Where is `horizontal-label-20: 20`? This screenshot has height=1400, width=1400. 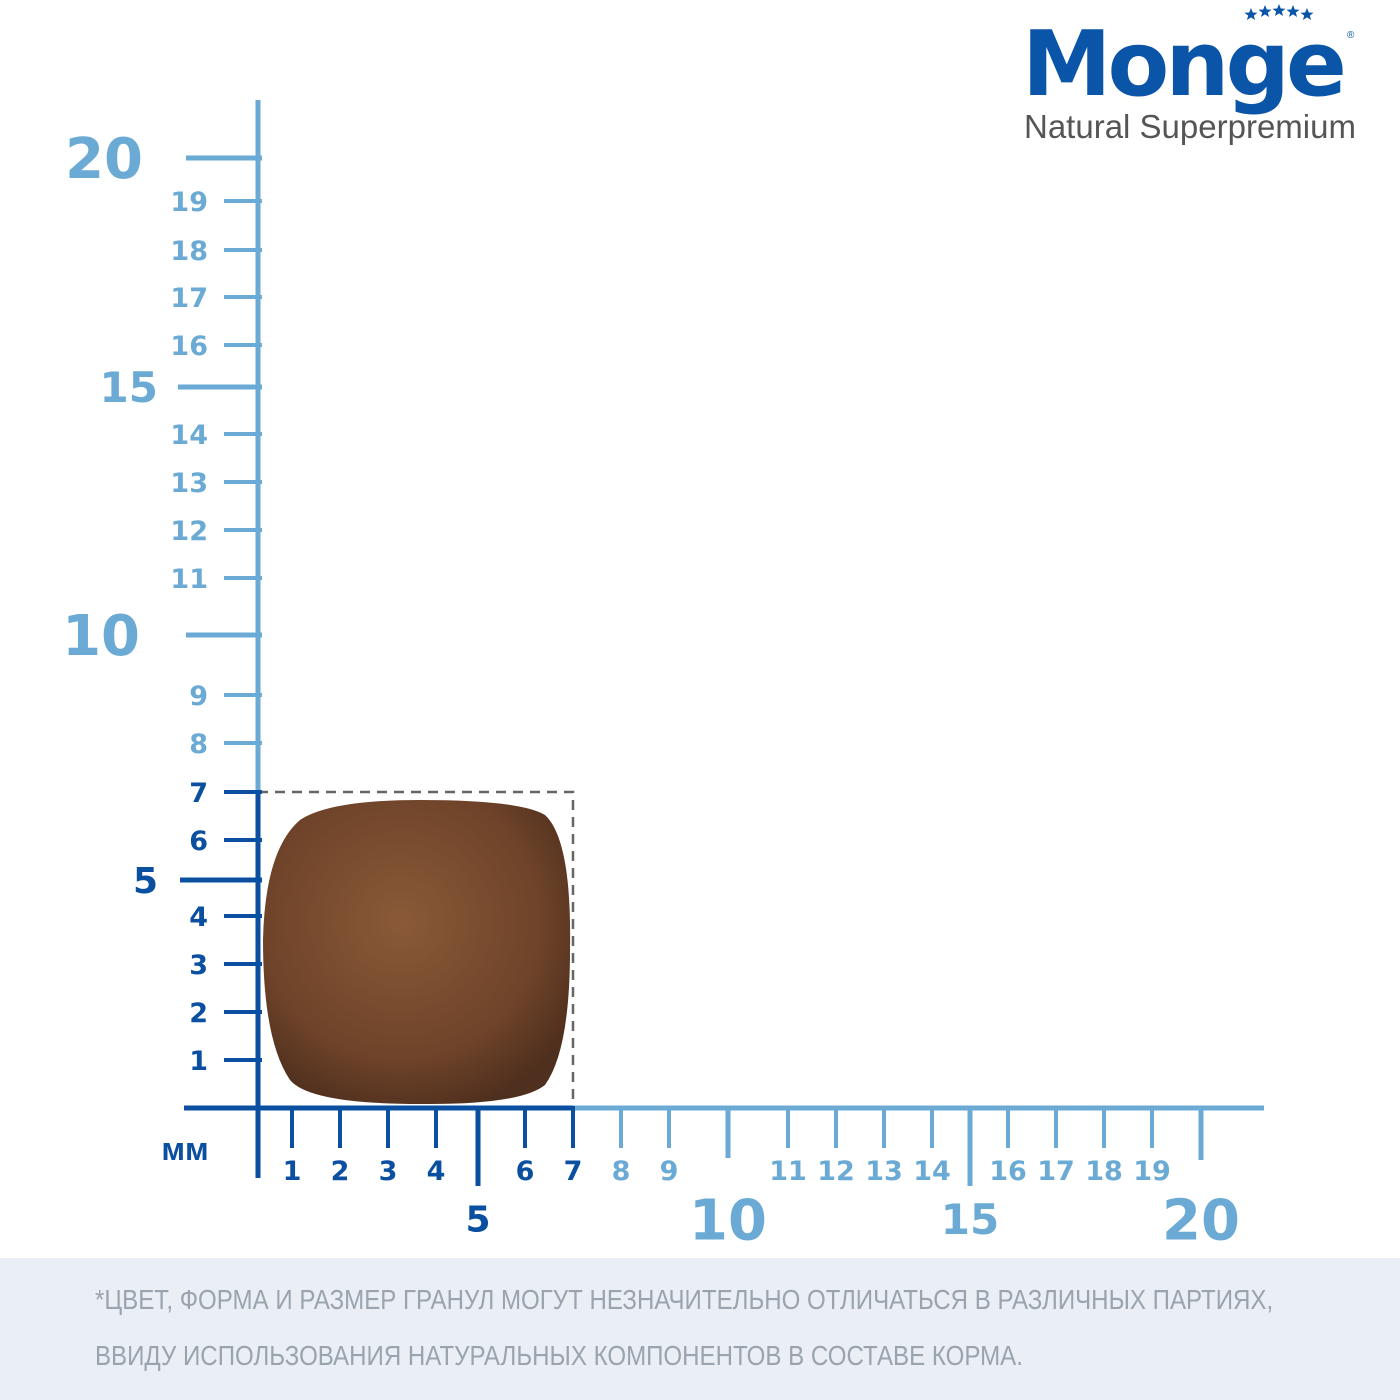 horizontal-label-20: 20 is located at coordinates (1201, 1220).